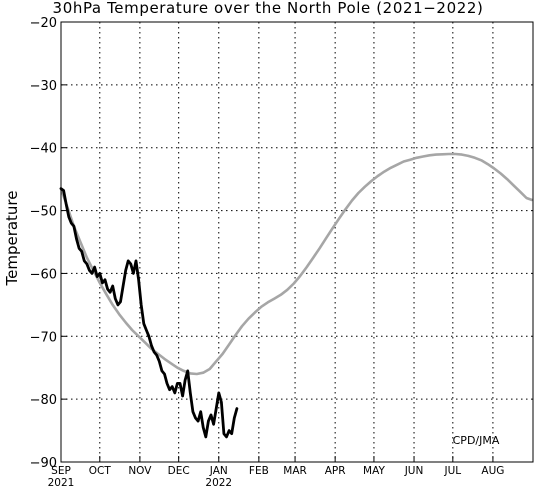 The height and width of the screenshot is (497, 540). What do you see at coordinates (43, 400) in the screenshot?
I see `y-tick-label: −80` at bounding box center [43, 400].